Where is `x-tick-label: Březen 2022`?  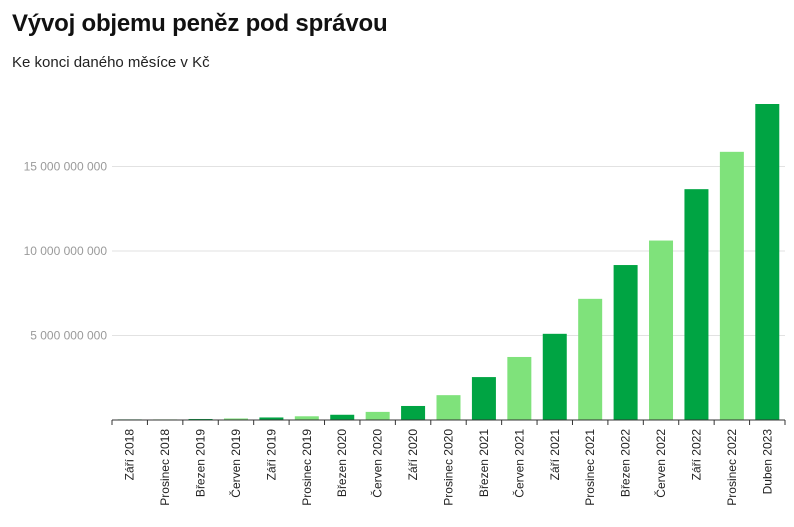 x-tick-label: Březen 2022 is located at coordinates (626, 463).